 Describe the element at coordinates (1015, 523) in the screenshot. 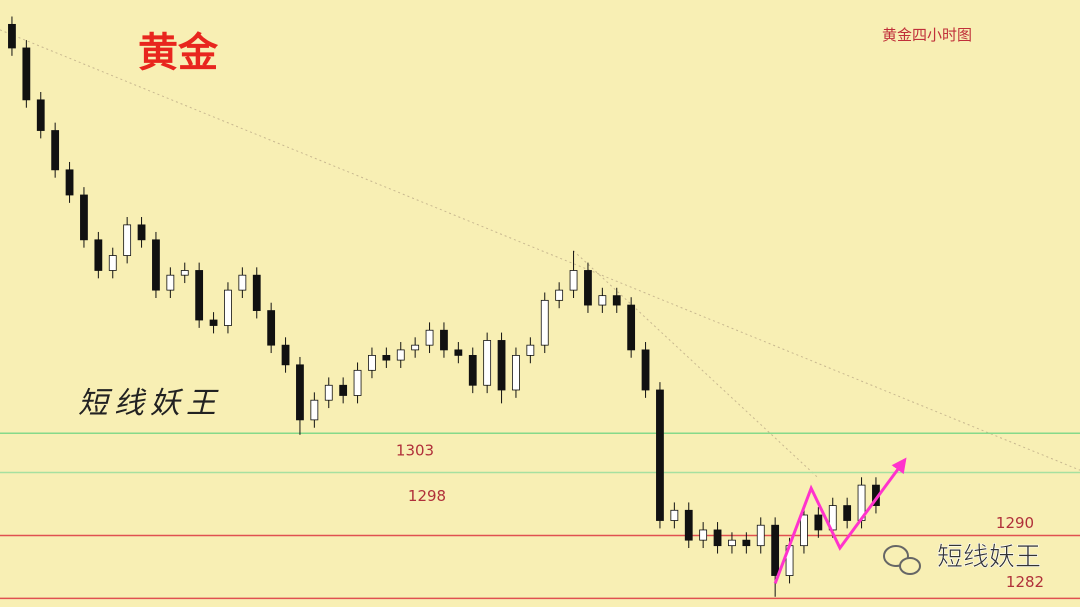

I see `level-label: 1290` at that location.